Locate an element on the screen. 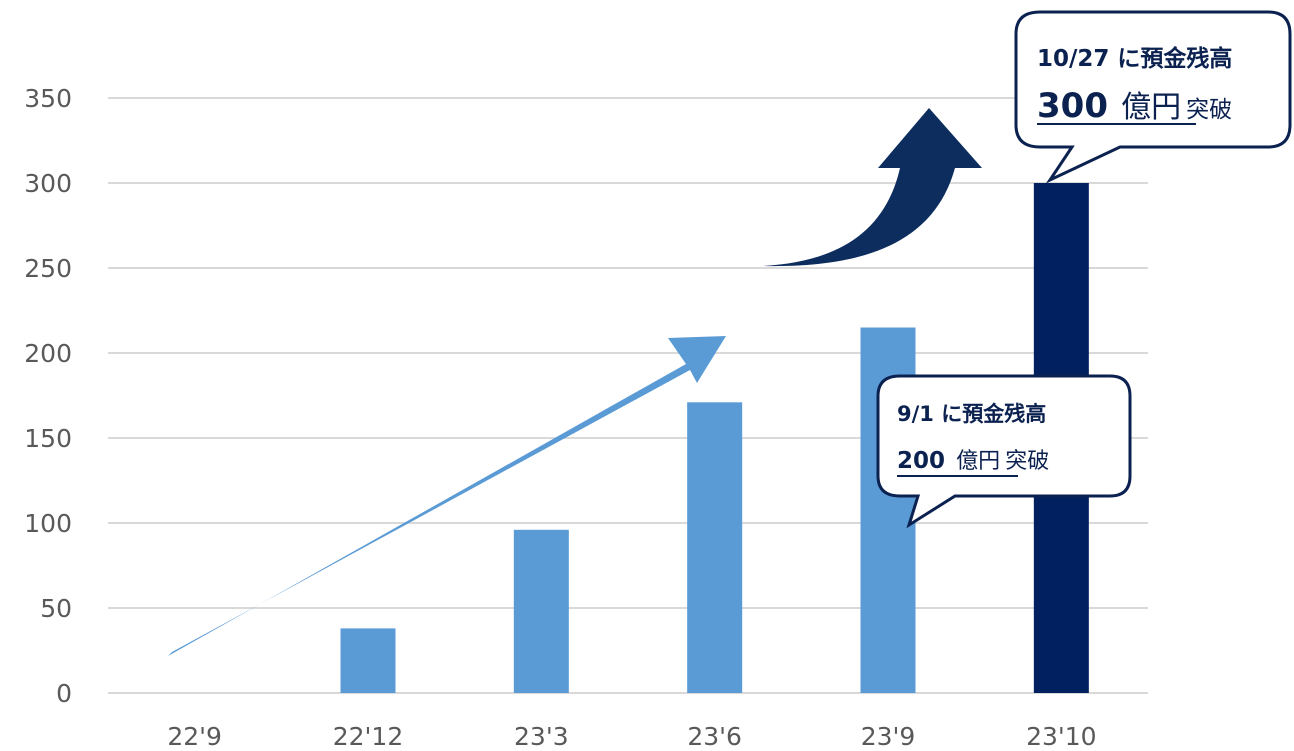 The height and width of the screenshot is (751, 1294). svg-text: 200 億円 突破 is located at coordinates (973, 461).